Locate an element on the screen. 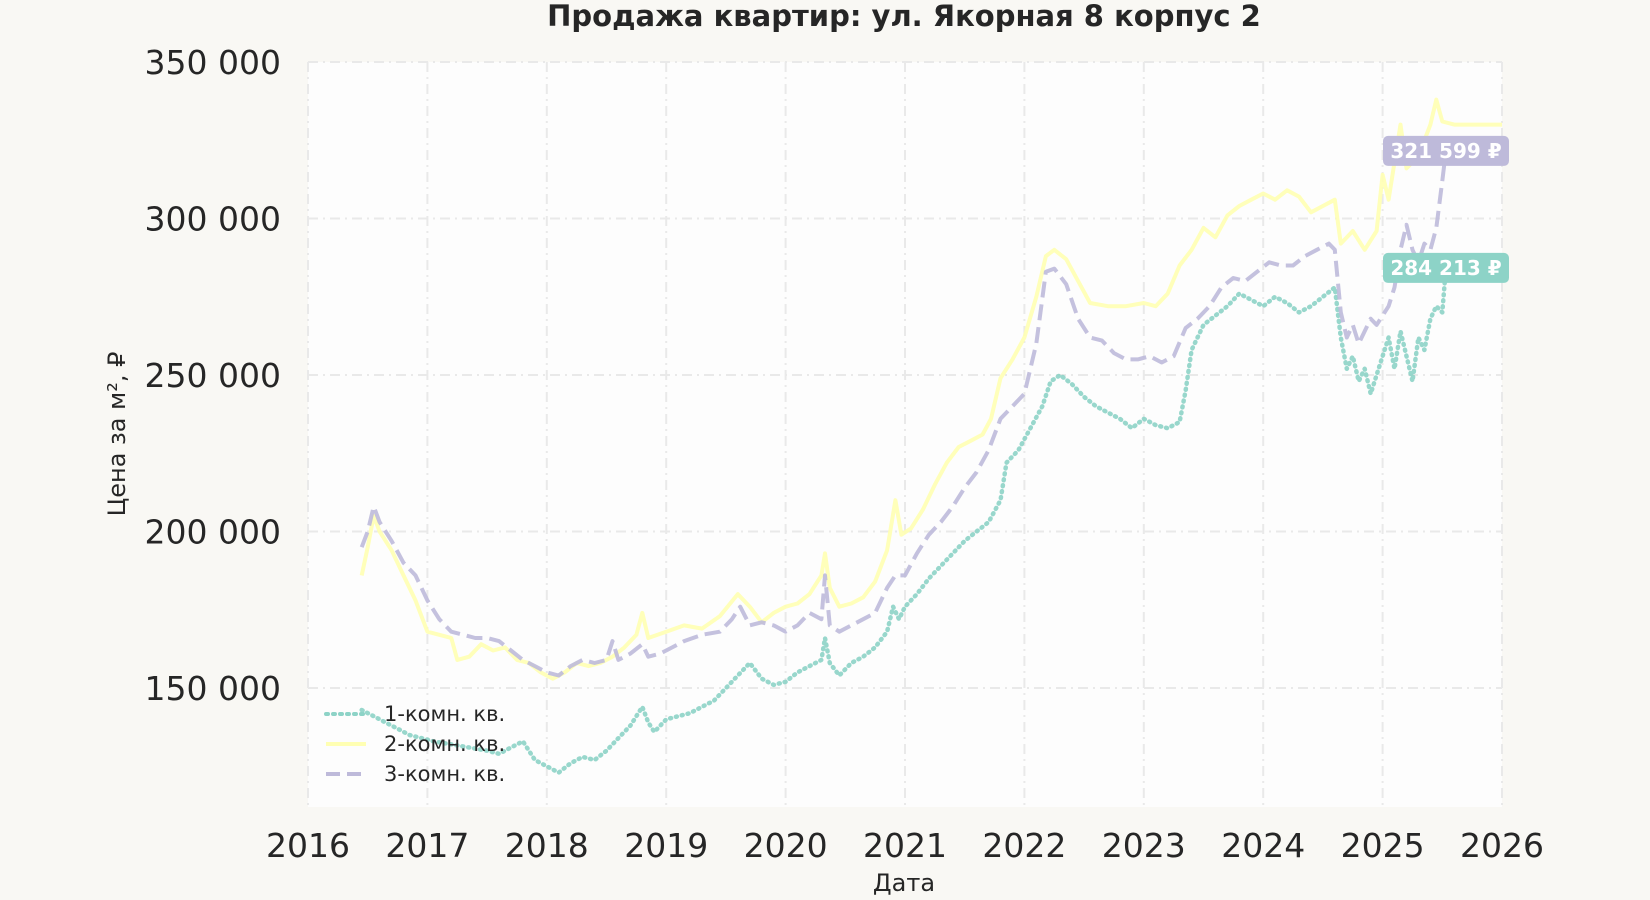 The height and width of the screenshot is (900, 1650). y-tick-label-2: 250 000 is located at coordinates (213, 375).